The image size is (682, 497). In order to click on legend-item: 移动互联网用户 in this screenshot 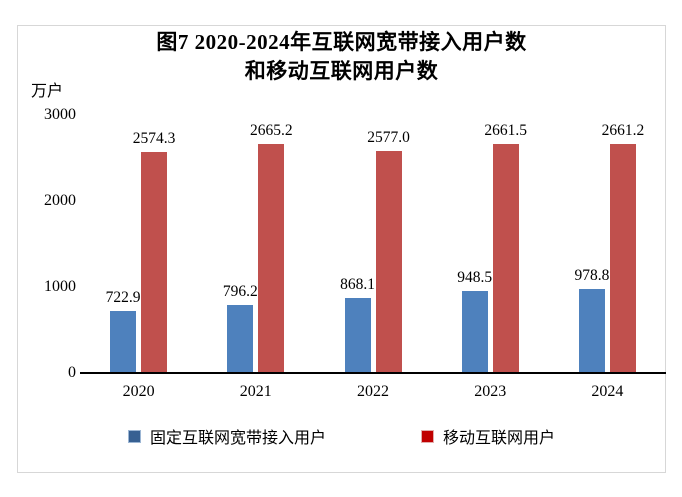, I will do `click(488, 436)`.